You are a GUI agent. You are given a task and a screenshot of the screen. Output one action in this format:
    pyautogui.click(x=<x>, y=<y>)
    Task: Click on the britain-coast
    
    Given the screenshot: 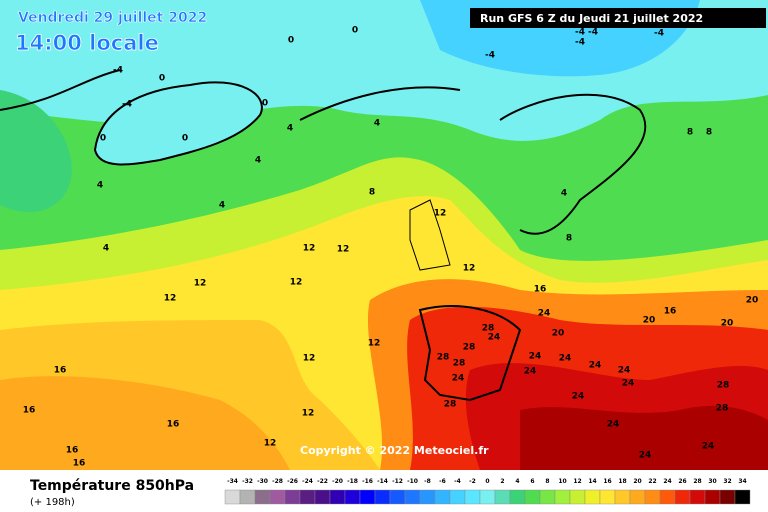 What is the action you would take?
    pyautogui.click(x=430, y=235)
    